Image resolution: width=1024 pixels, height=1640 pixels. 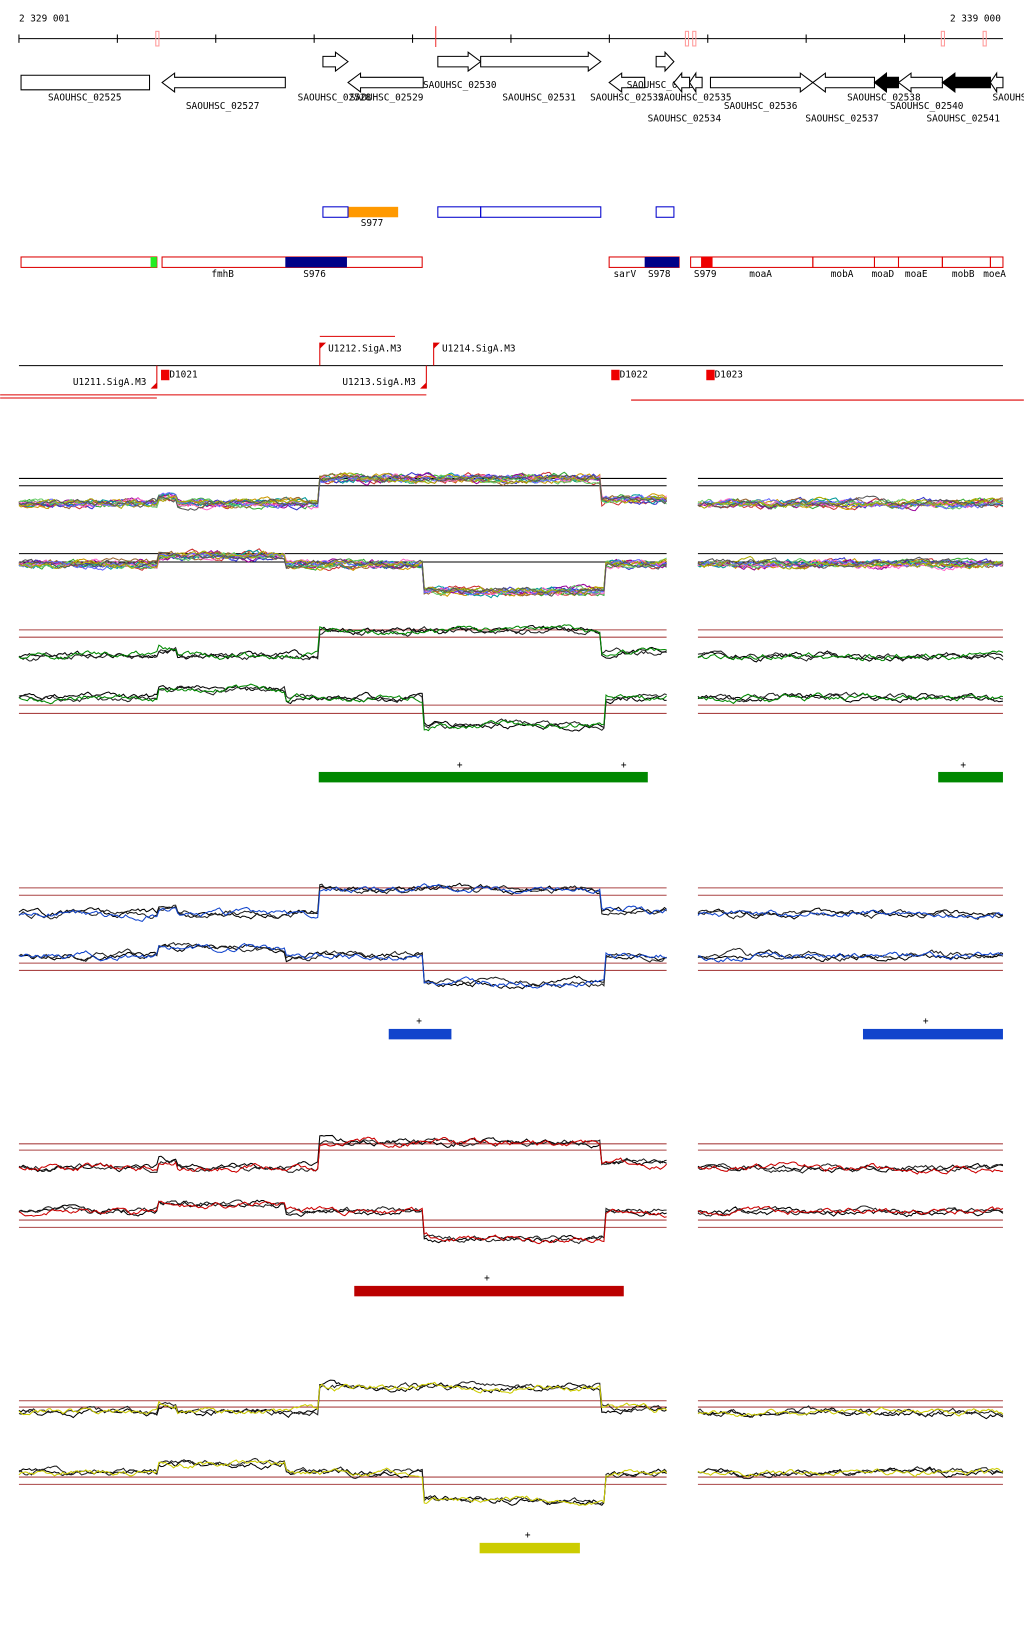 I want to click on terminator-label: D1023, so click(x=729, y=375).